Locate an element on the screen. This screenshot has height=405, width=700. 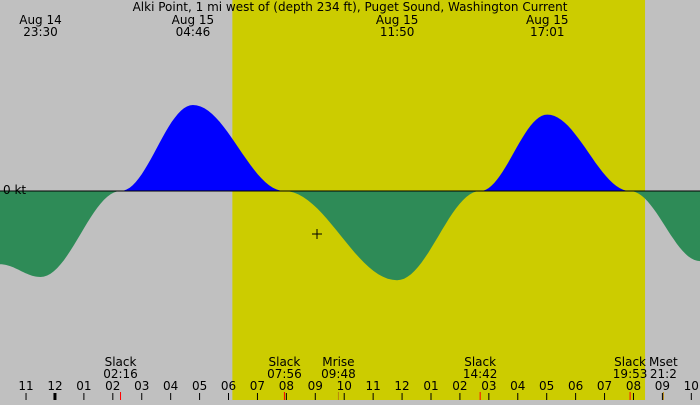
event-time-label: 09:48 is located at coordinates (338, 374).